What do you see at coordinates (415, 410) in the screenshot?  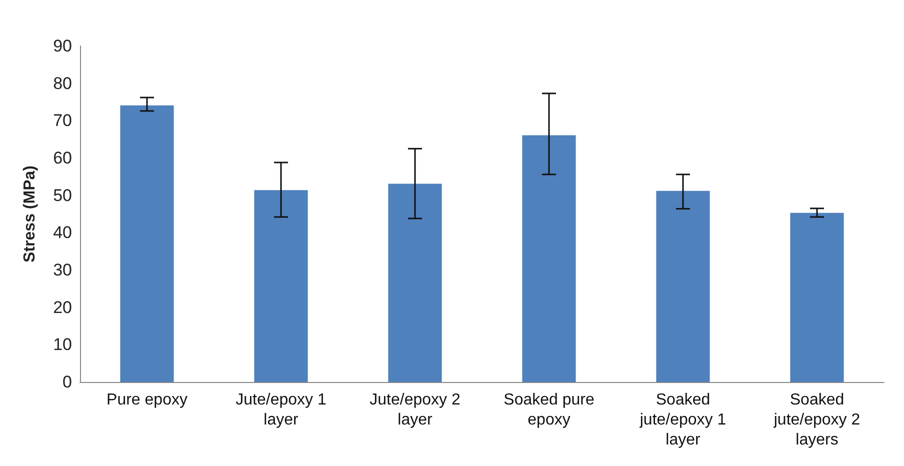 I see `x-tick-label: Jute/epoxy 2 layer` at bounding box center [415, 410].